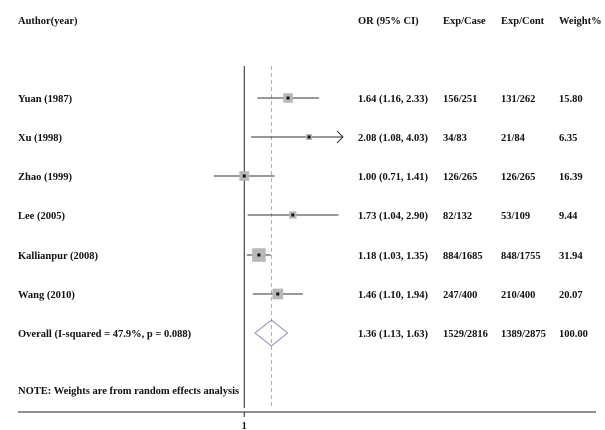 The image size is (605, 430). Describe the element at coordinates (340, 137) in the screenshot. I see `ci-truncation-arrow` at that location.